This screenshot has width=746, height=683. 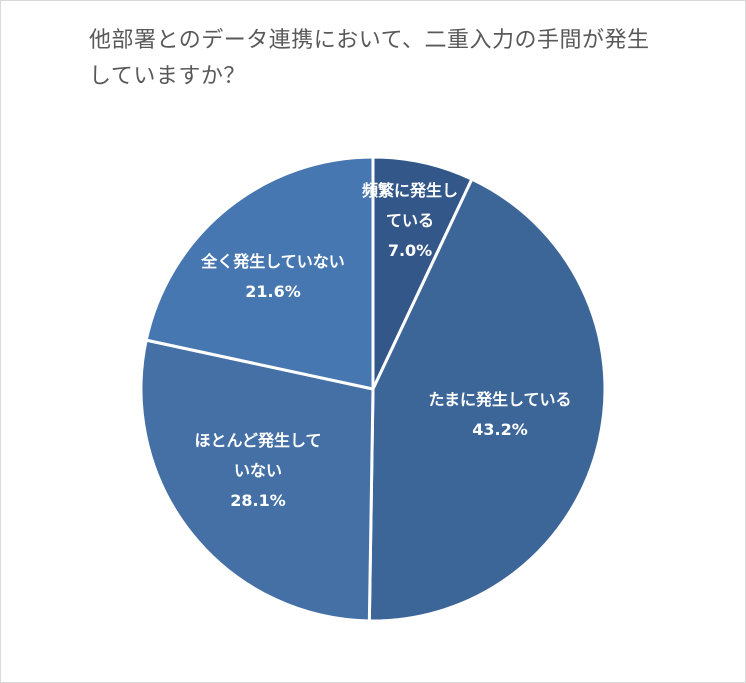 What do you see at coordinates (369, 40) in the screenshot?
I see `chart-title-line-1: 他部署とのデータ連携において、二重入力の手間が発生` at bounding box center [369, 40].